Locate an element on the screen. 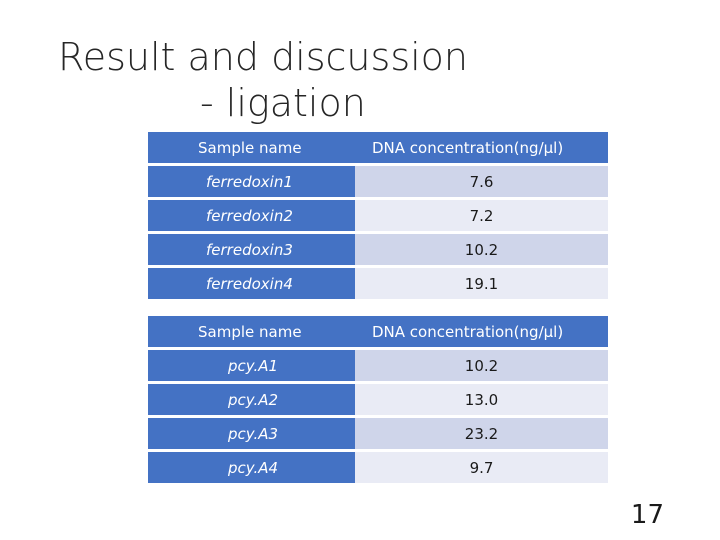 This screenshot has height=540, width=720. table-row: pcy.A2 13.0 is located at coordinates (378, 399).